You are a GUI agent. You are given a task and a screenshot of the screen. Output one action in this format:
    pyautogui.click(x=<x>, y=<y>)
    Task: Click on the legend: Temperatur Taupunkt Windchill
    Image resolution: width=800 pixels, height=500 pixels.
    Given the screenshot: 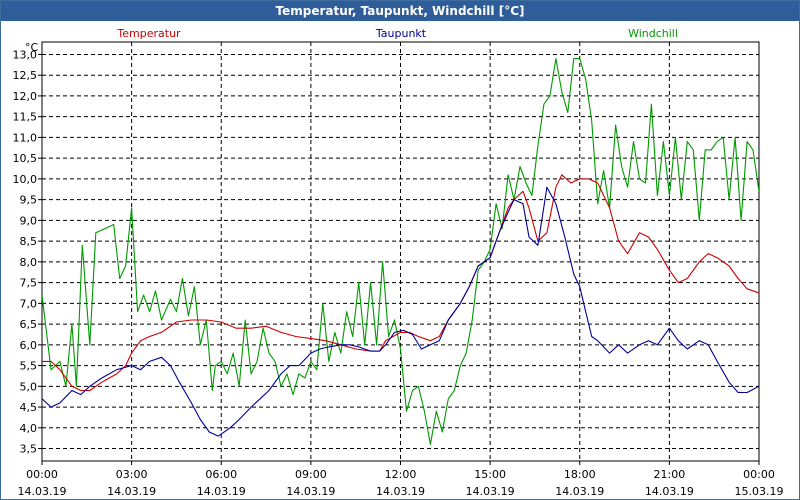 What is the action you would take?
    pyautogui.click(x=397, y=33)
    